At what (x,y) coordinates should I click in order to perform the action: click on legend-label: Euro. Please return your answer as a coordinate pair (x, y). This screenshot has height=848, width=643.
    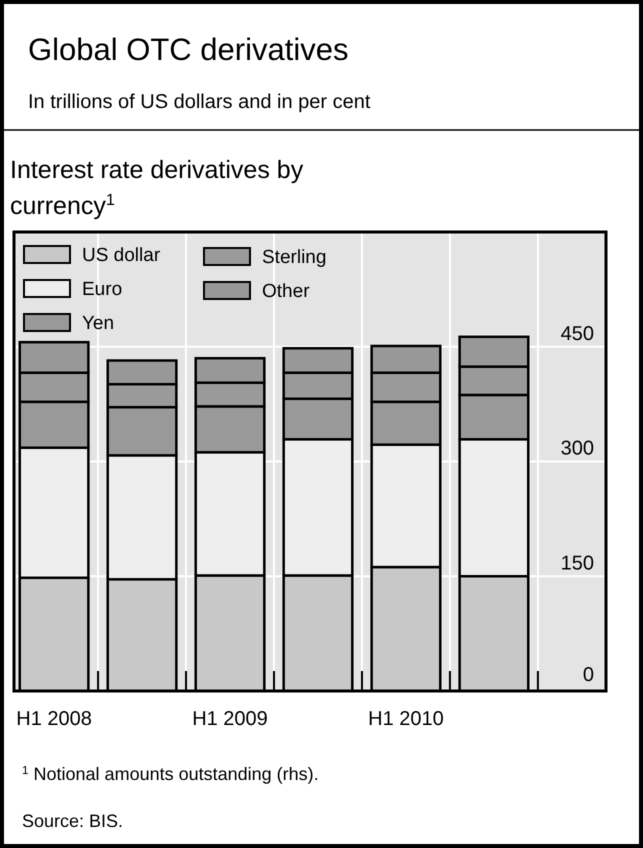
    Looking at the image, I should click on (102, 289).